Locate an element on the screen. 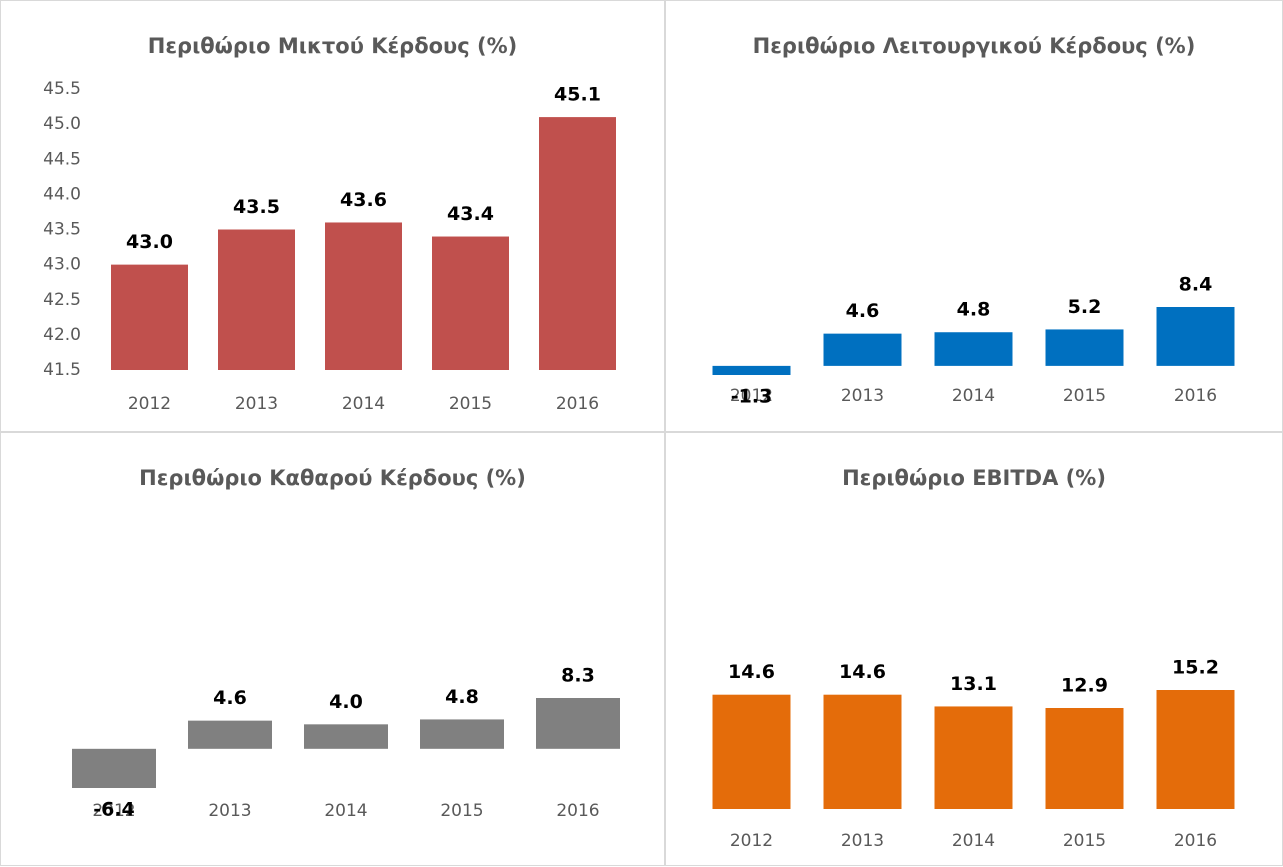 This screenshot has height=867, width=1283. chart: 2012-6.4 2013 4.6 2014 4.0 2015 4.8 2016 8.3 is located at coordinates (346, 743).